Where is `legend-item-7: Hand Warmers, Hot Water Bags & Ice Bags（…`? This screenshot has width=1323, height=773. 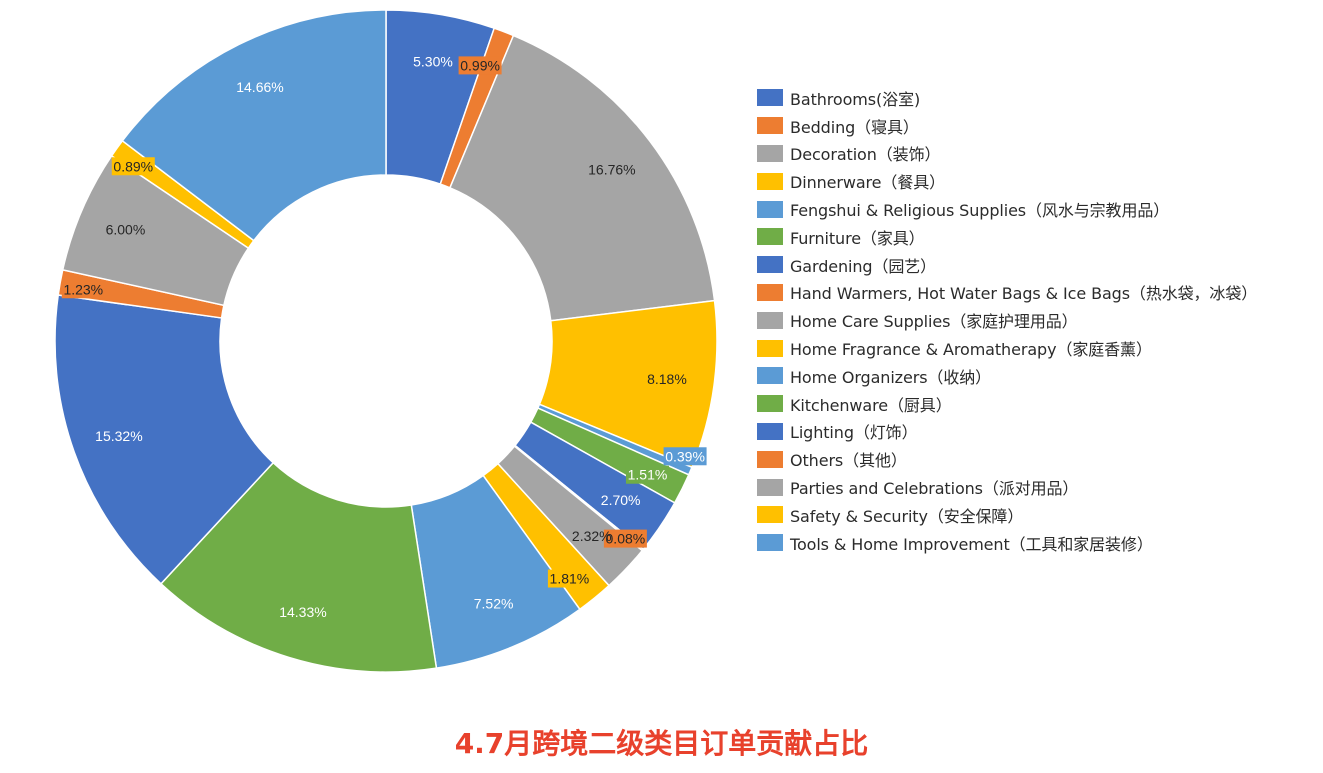 legend-item-7: Hand Warmers, Hot Water Bags & Ice Bags（… is located at coordinates (1007, 293).